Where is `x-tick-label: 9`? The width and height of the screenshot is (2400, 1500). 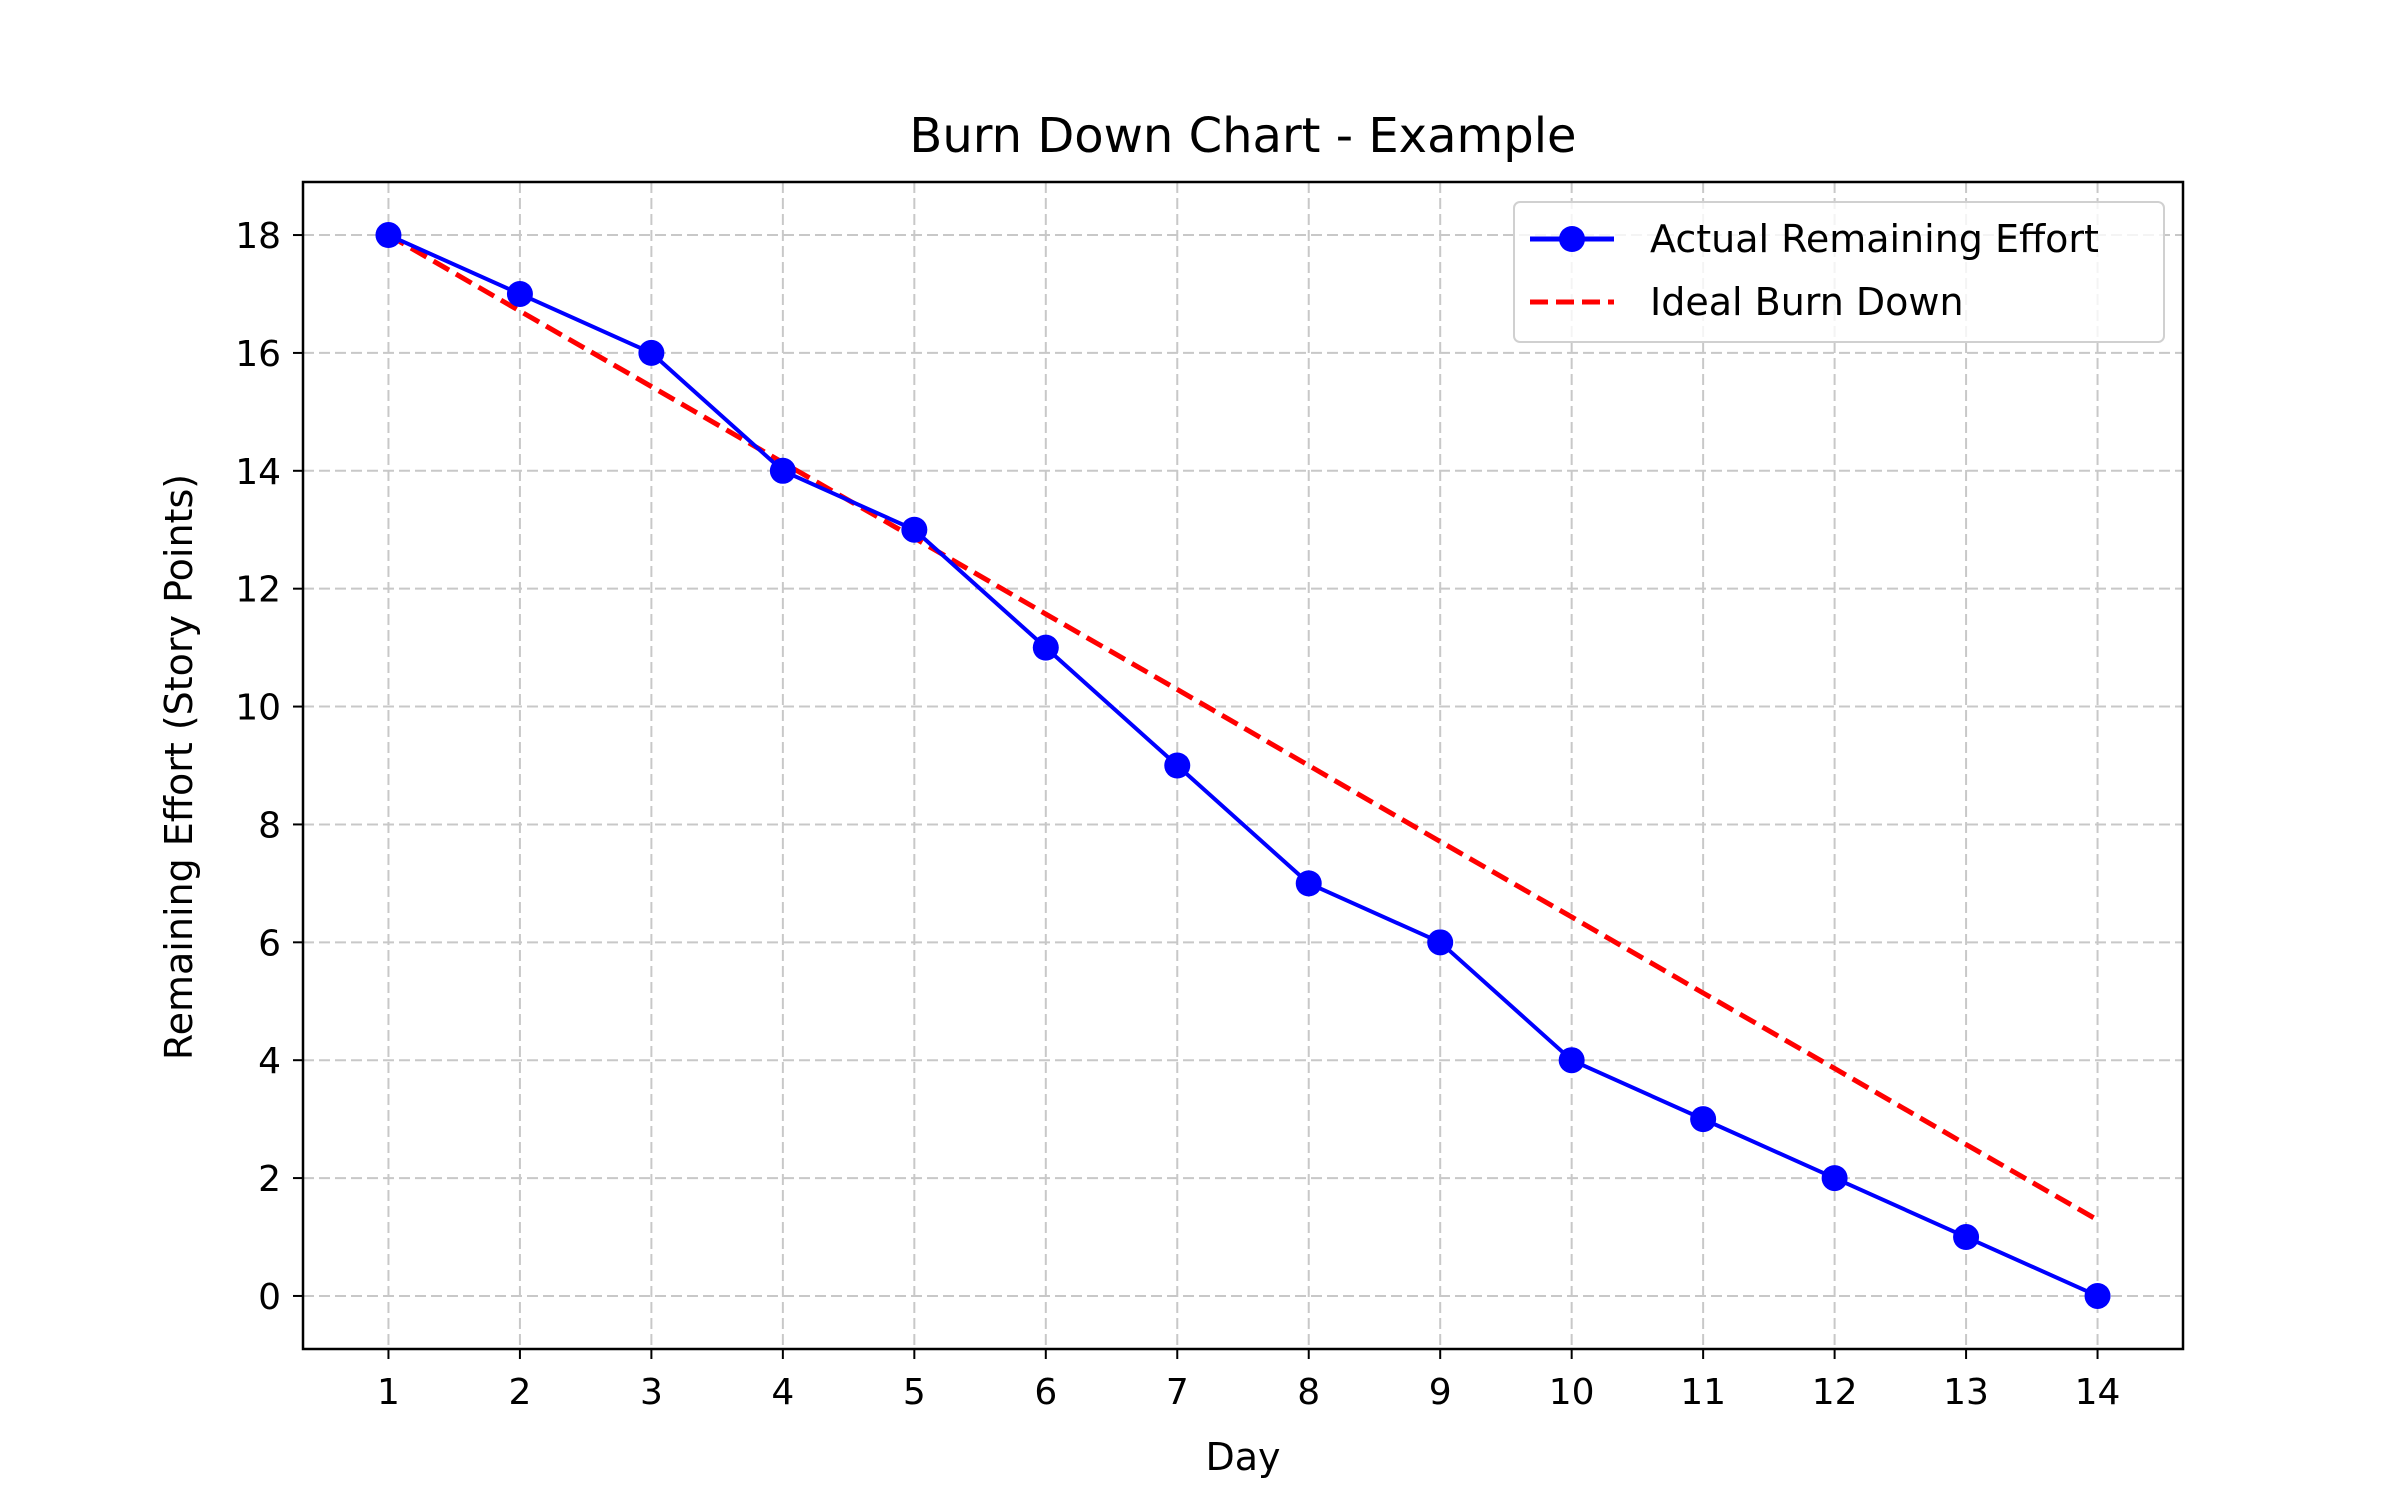
x-tick-label: 9 is located at coordinates (1440, 1392).